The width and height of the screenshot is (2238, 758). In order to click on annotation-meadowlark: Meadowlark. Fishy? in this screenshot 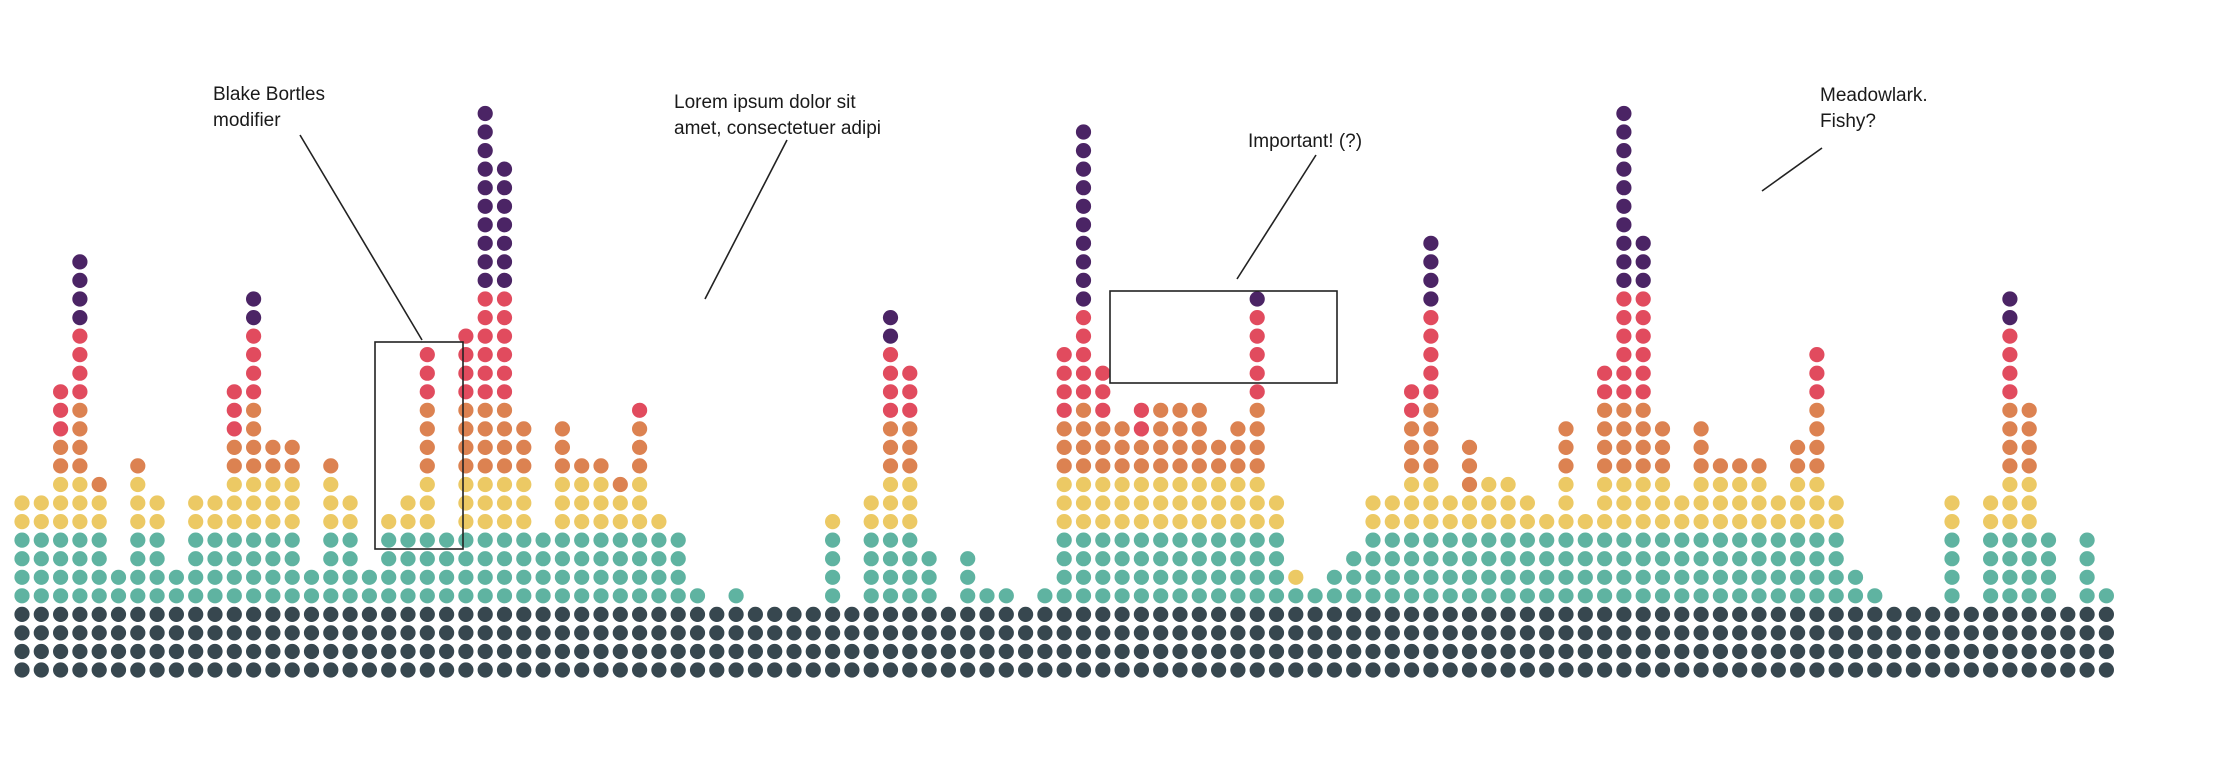, I will do `click(1844, 138)`.